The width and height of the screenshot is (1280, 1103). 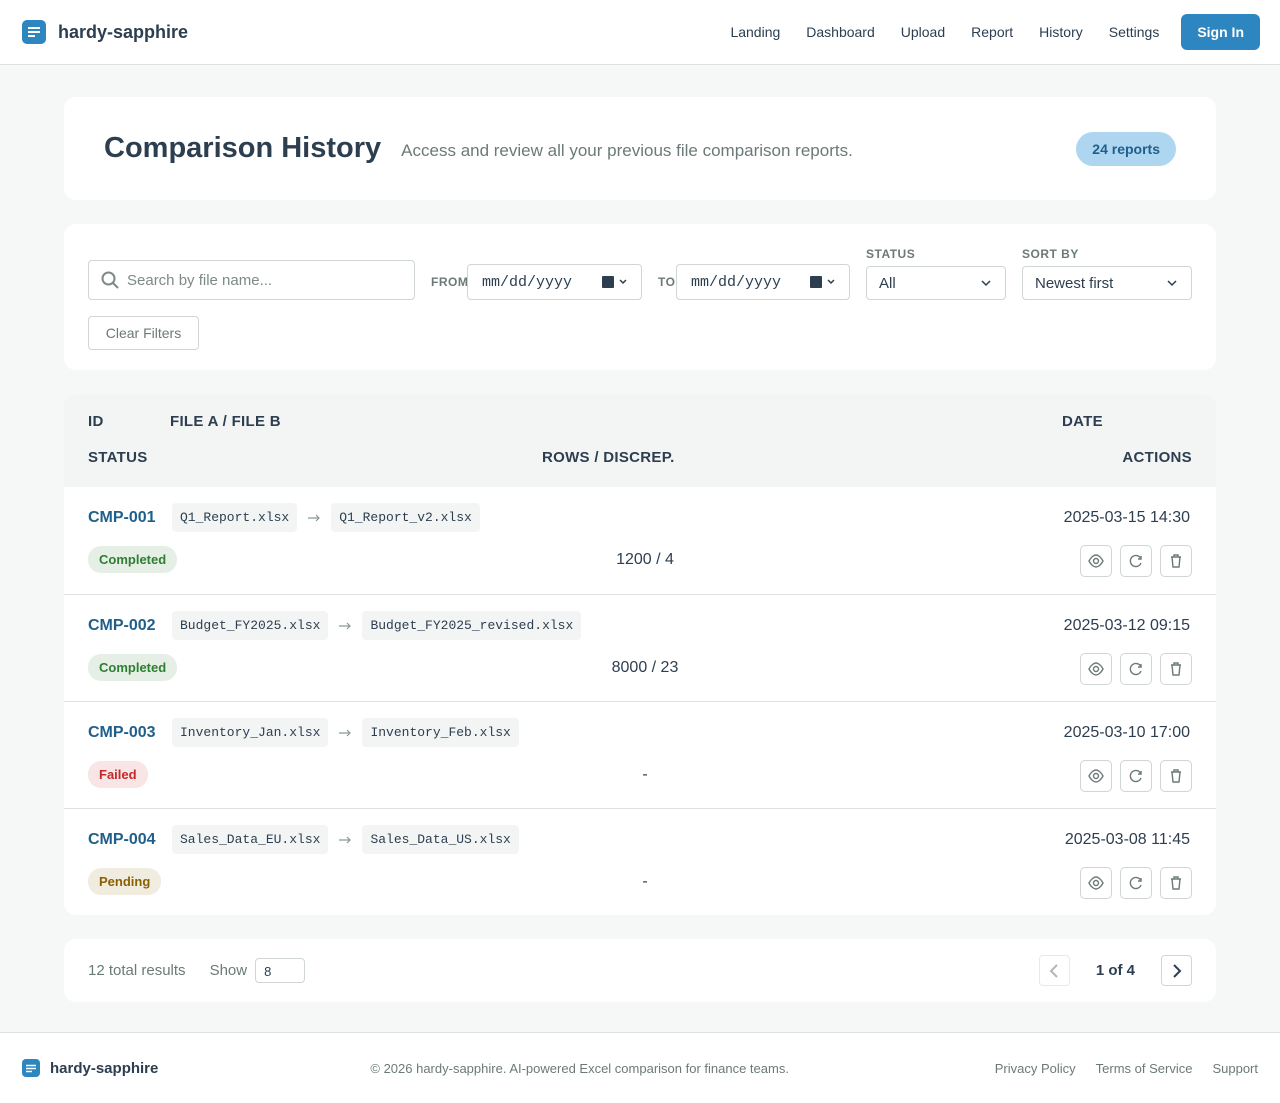 I want to click on status-value: All, so click(x=887, y=283).